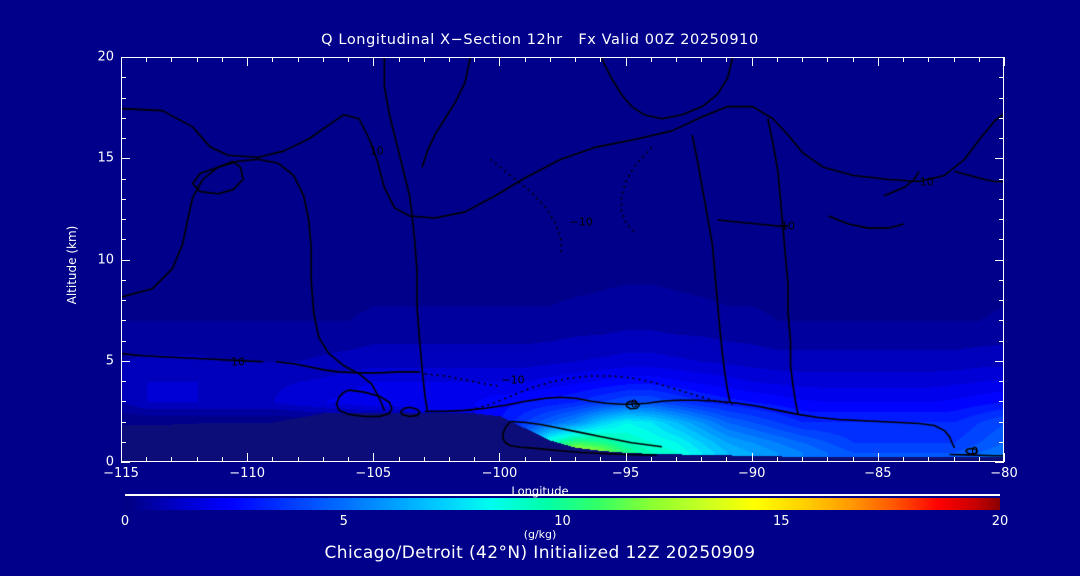  What do you see at coordinates (109, 361) in the screenshot?
I see `y-tick-label: 5` at bounding box center [109, 361].